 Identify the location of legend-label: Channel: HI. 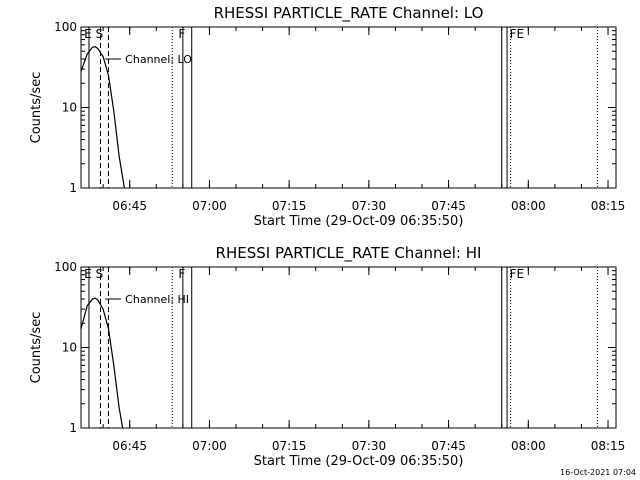
(157, 299).